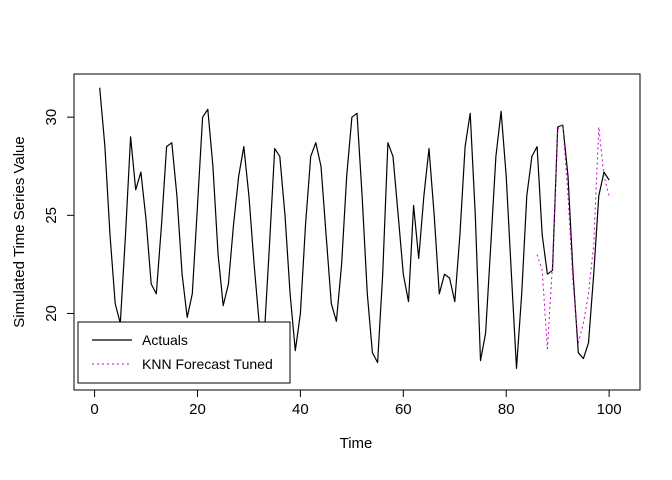 The width and height of the screenshot is (672, 480). What do you see at coordinates (573, 237) in the screenshot?
I see `forecast-line` at bounding box center [573, 237].